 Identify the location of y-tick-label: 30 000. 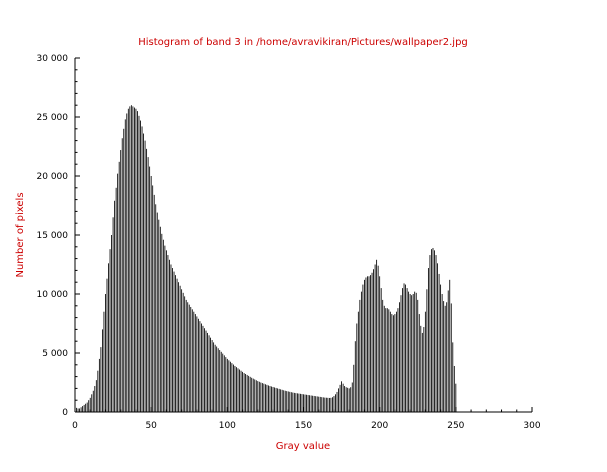
(53, 59).